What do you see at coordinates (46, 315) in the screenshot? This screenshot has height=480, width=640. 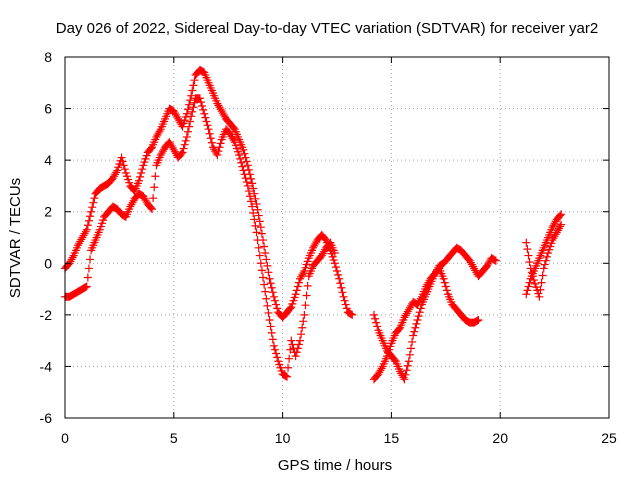 I see `y-tick-label: -2` at bounding box center [46, 315].